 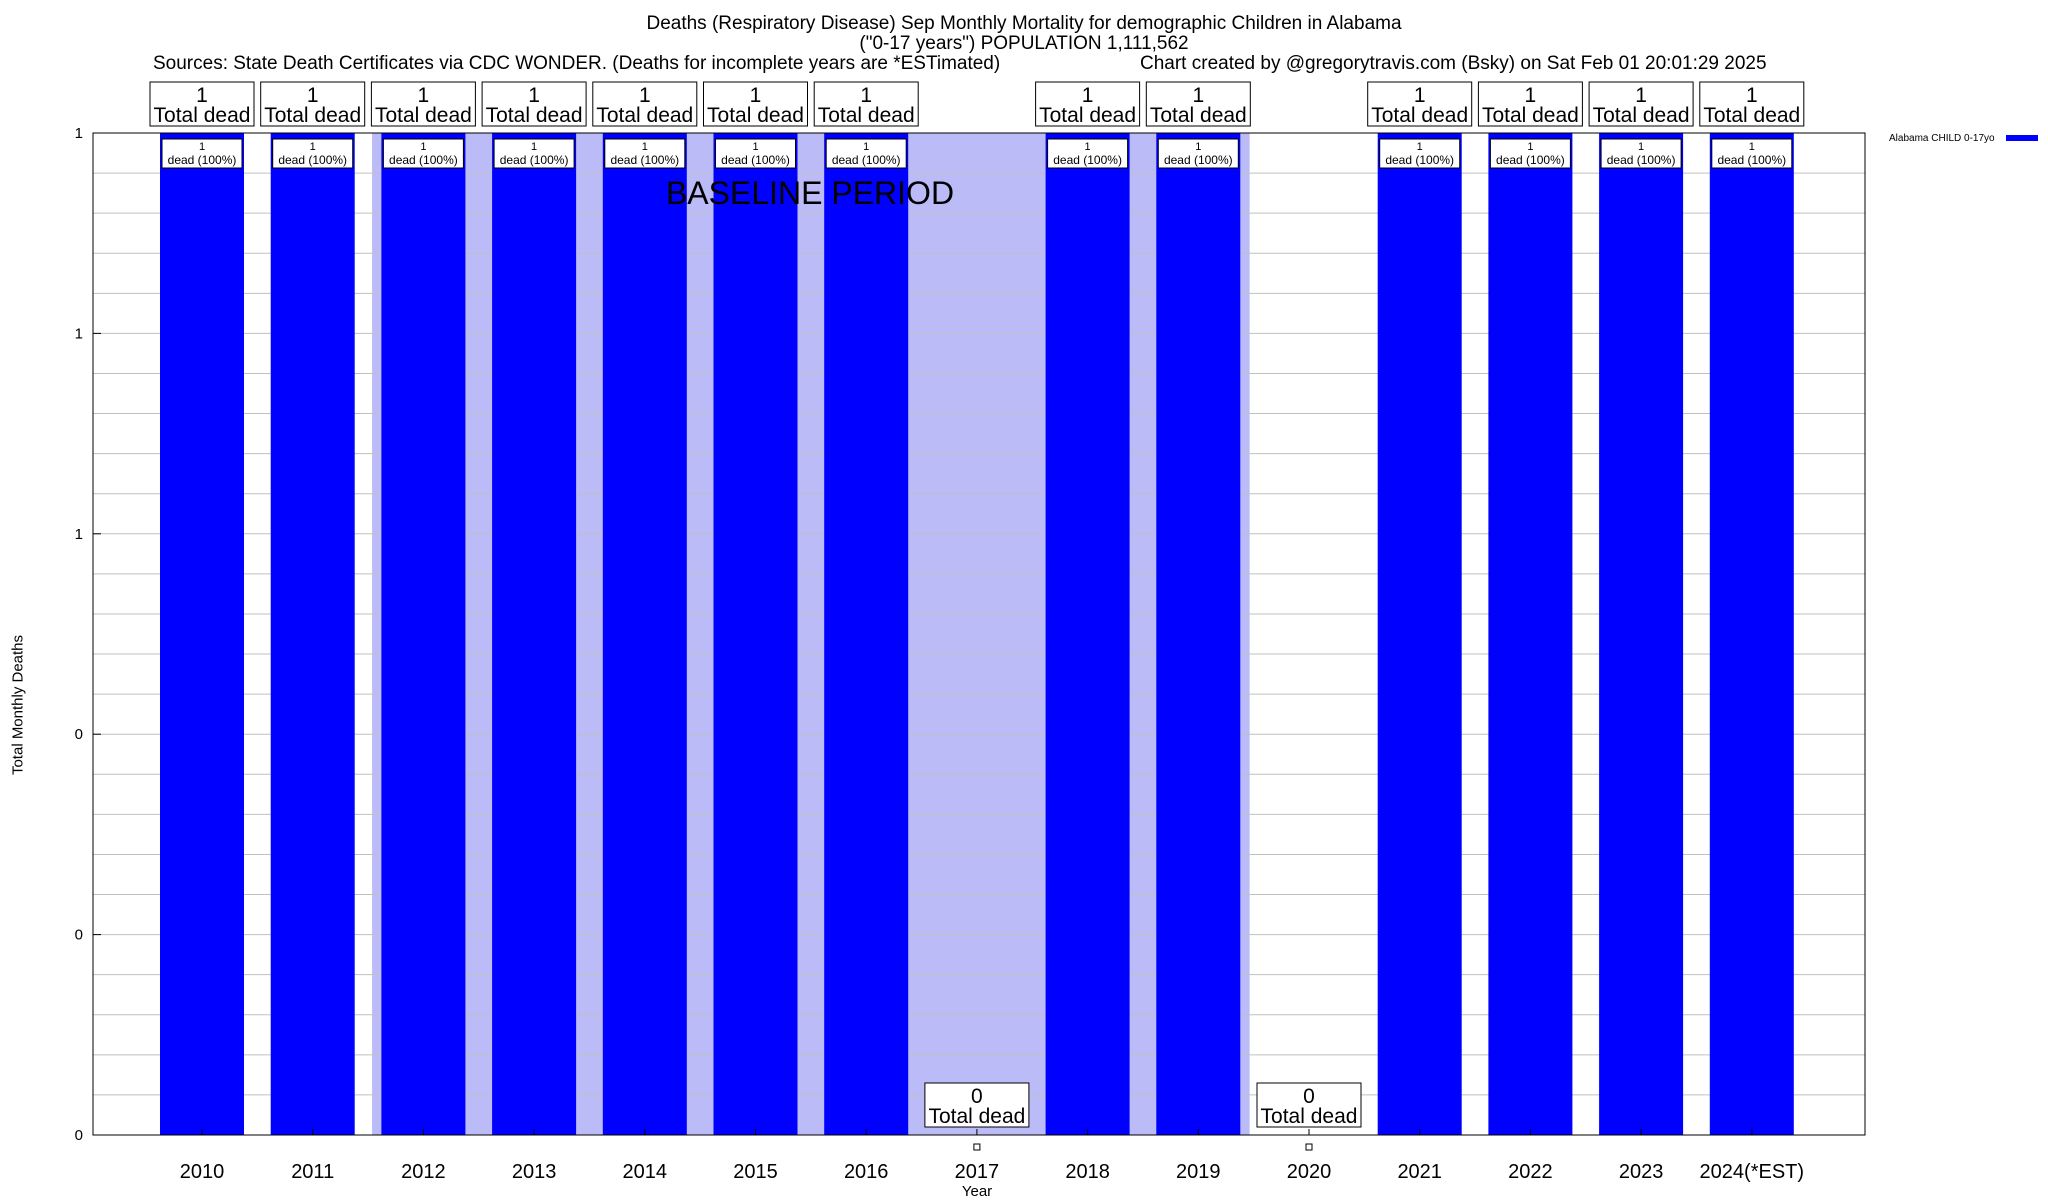 I want to click on bar-2016, so click(x=866, y=634).